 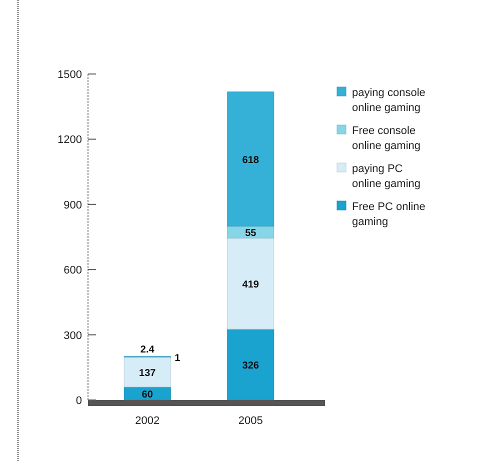 What do you see at coordinates (389, 100) in the screenshot?
I see `legend-label: paying console online gaming` at bounding box center [389, 100].